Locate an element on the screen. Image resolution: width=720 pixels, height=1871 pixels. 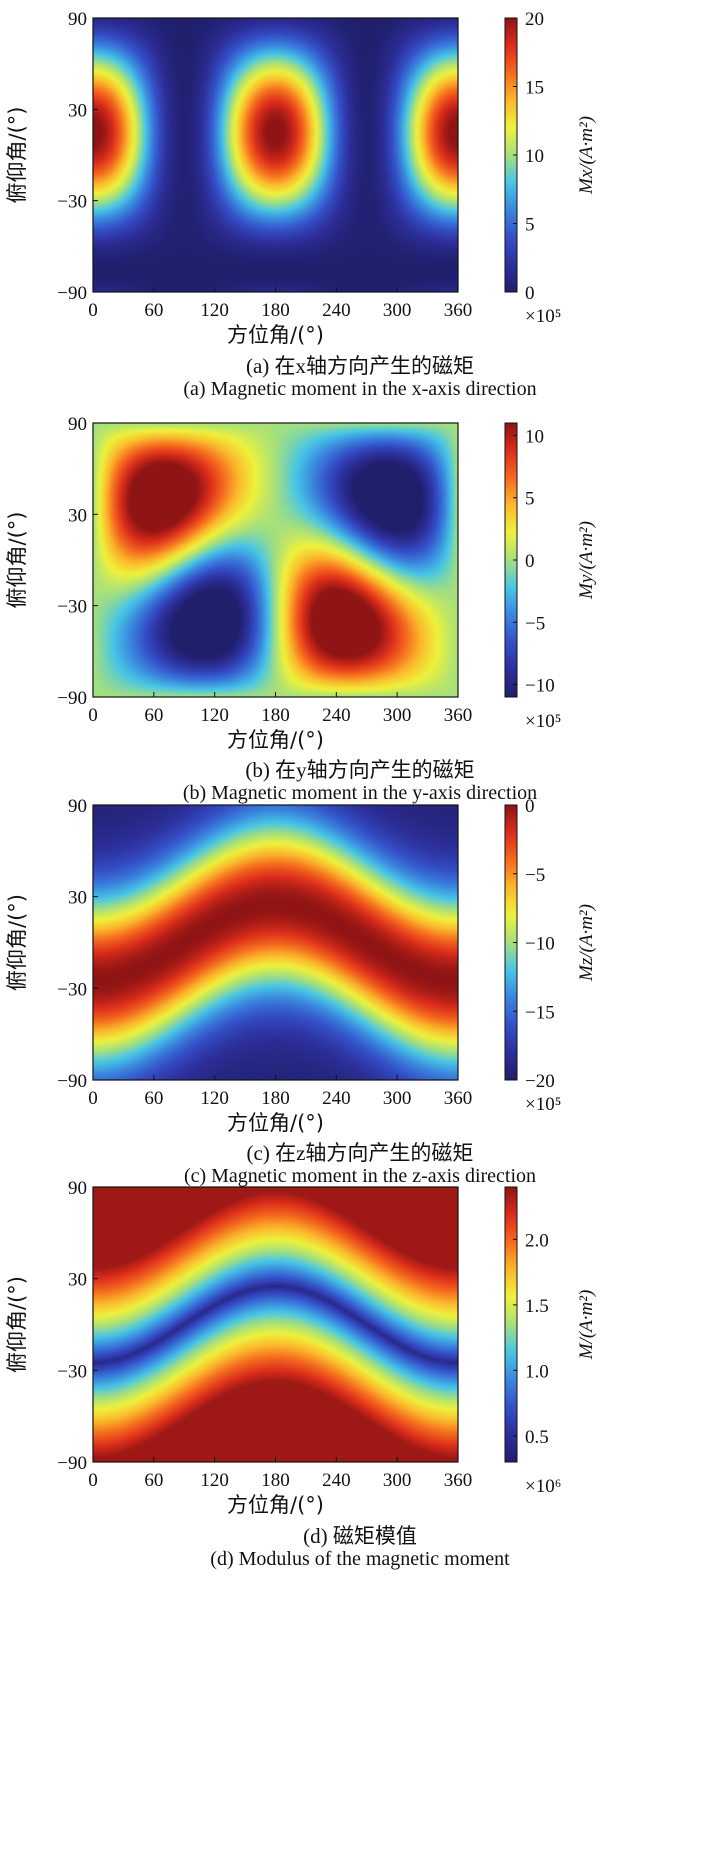
colorbar-tick-label: 10 is located at coordinates (534, 436).